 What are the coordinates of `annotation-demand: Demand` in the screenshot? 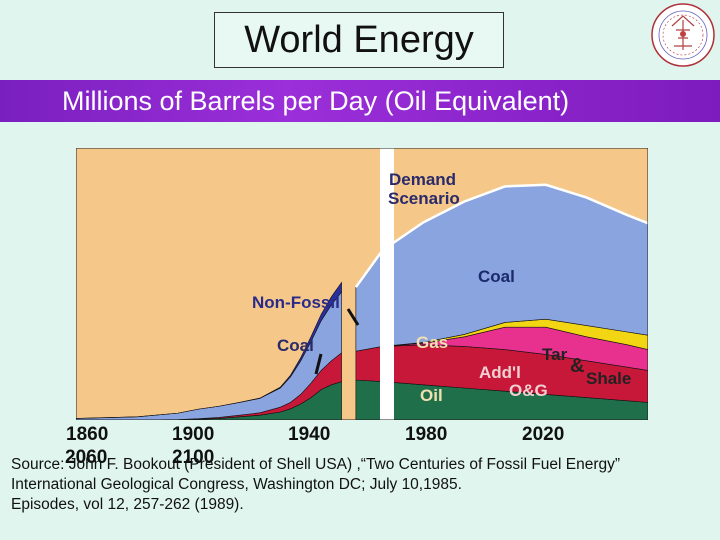 It's located at (422, 179).